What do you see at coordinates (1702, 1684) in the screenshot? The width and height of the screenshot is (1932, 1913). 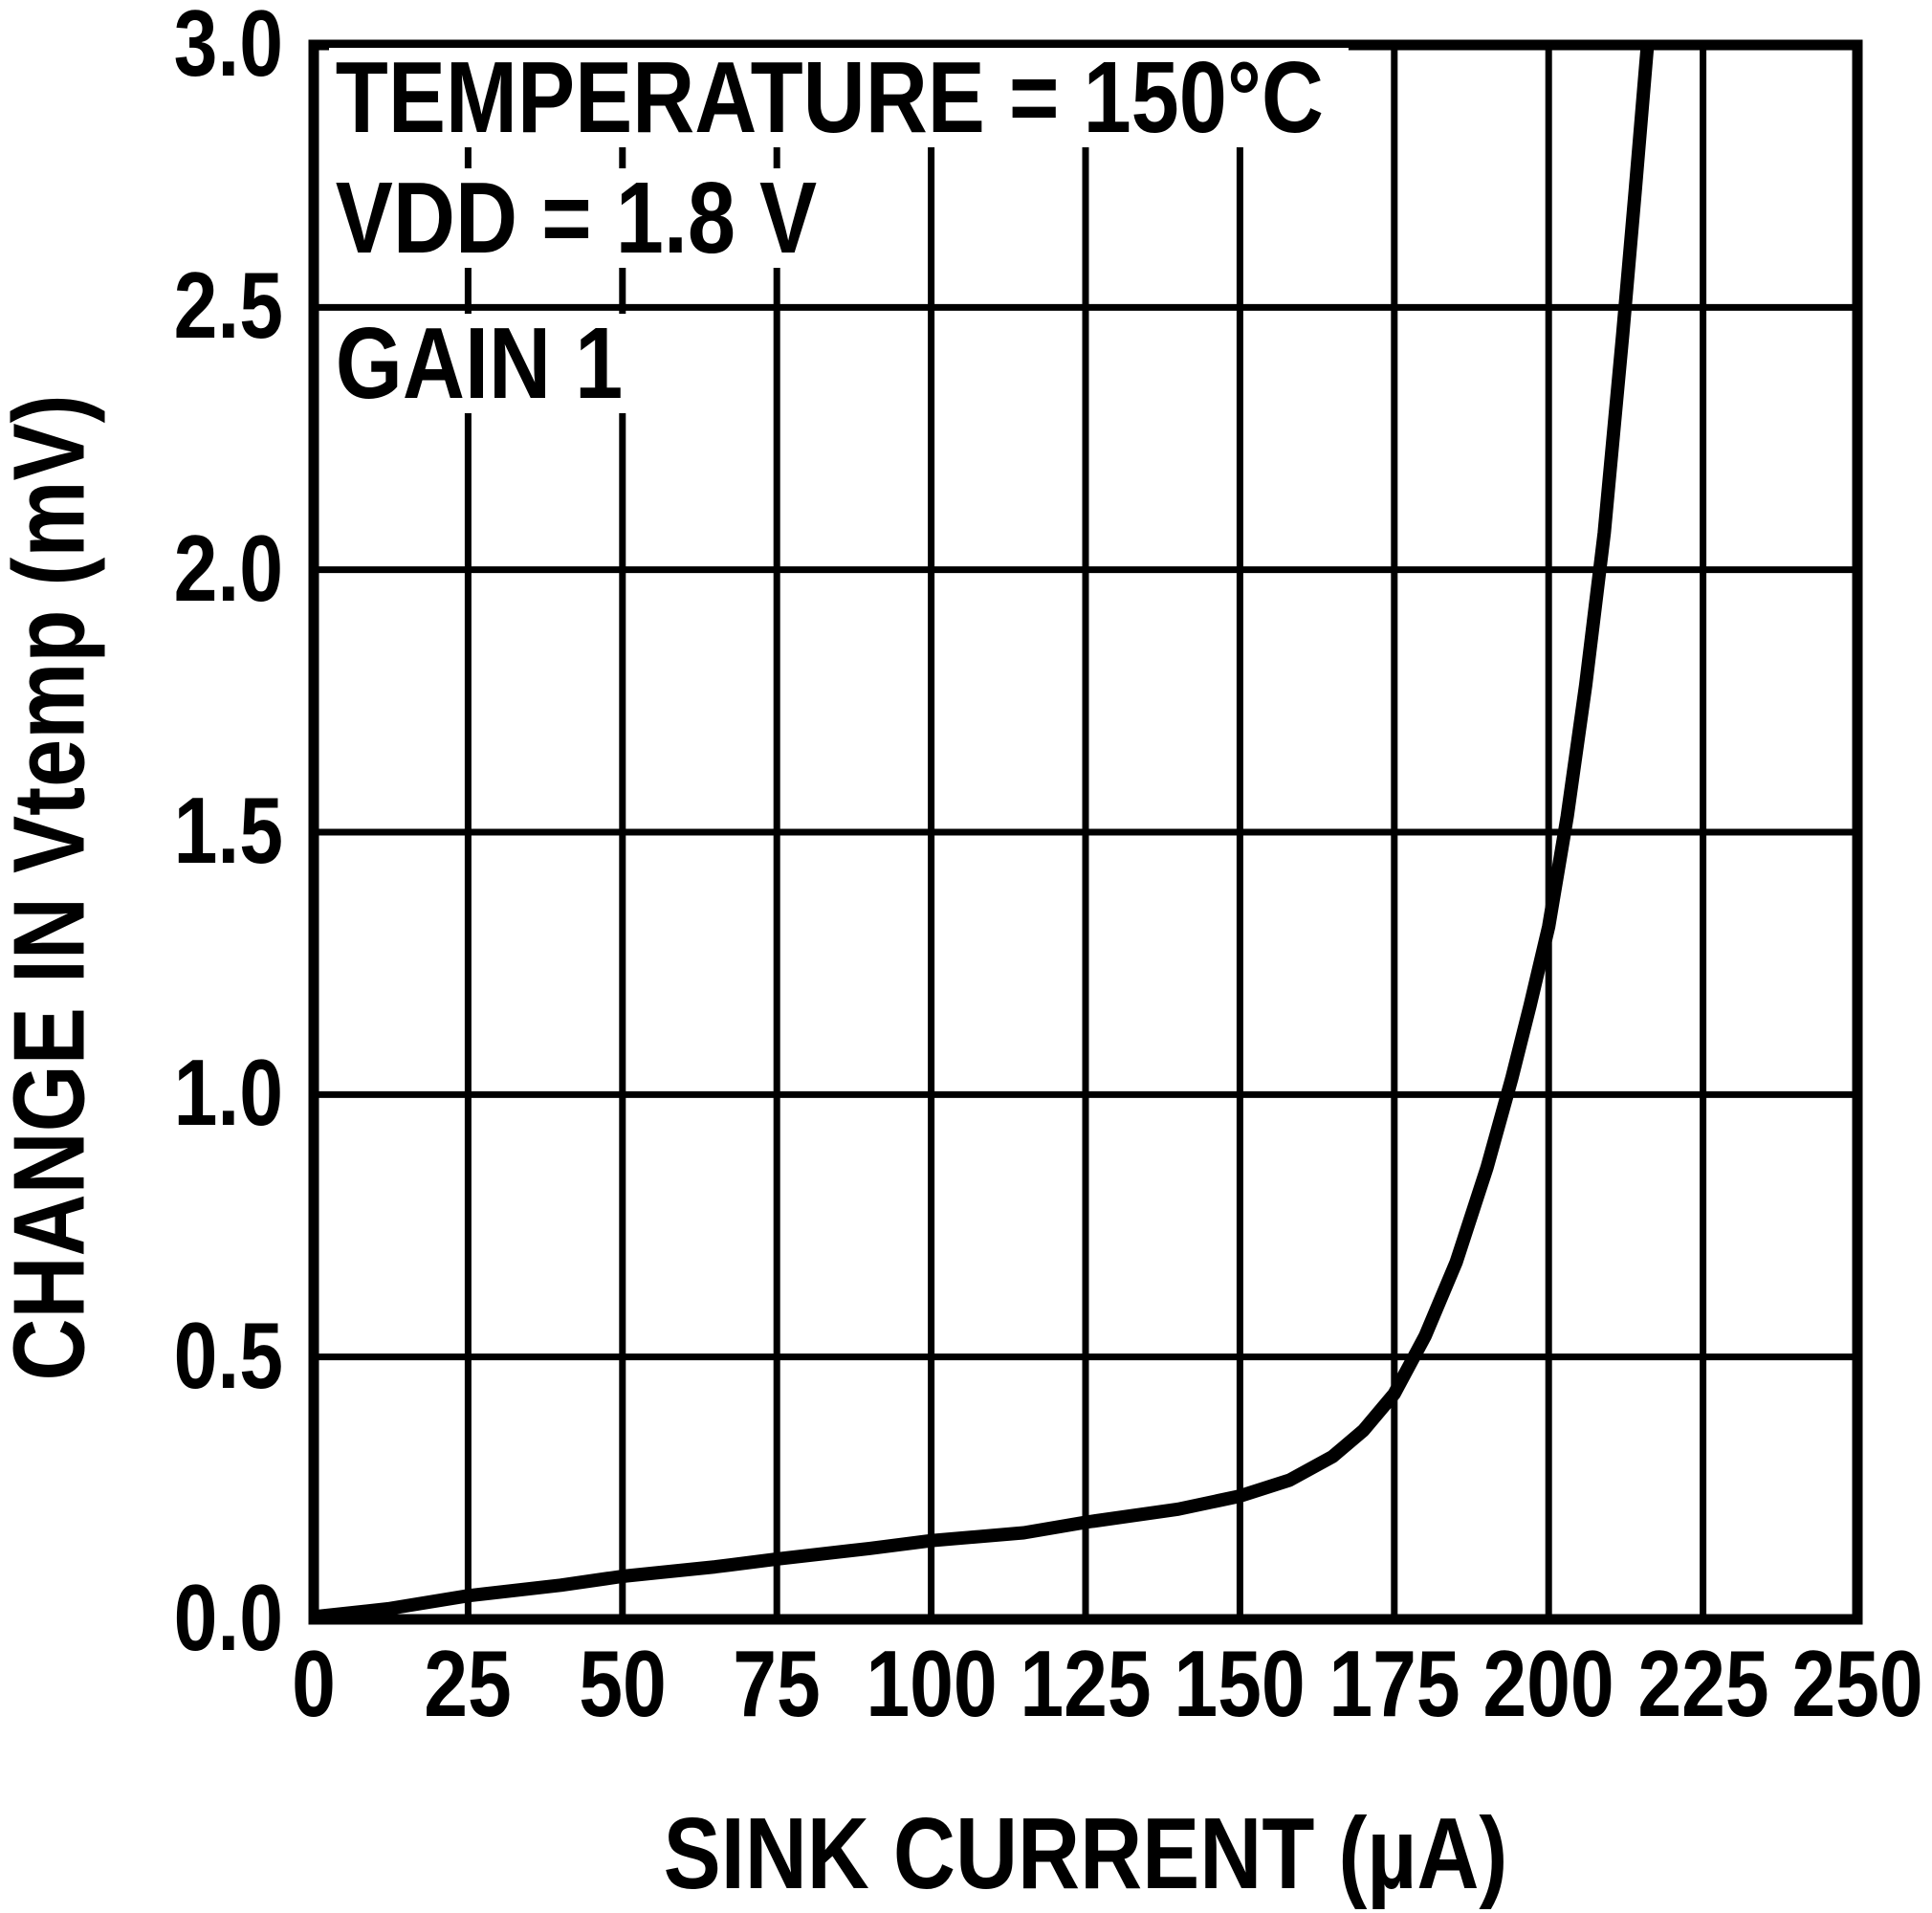 I see `x-tick-label: 225` at bounding box center [1702, 1684].